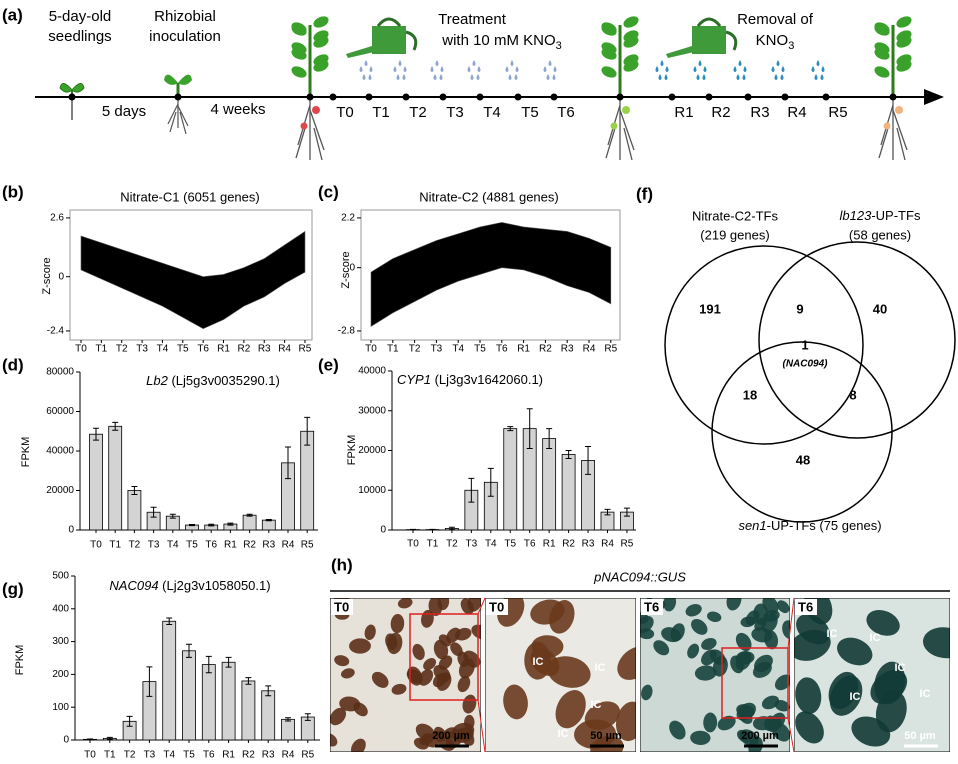 The height and width of the screenshot is (764, 958). What do you see at coordinates (480, 97) in the screenshot?
I see `time-dot` at bounding box center [480, 97].